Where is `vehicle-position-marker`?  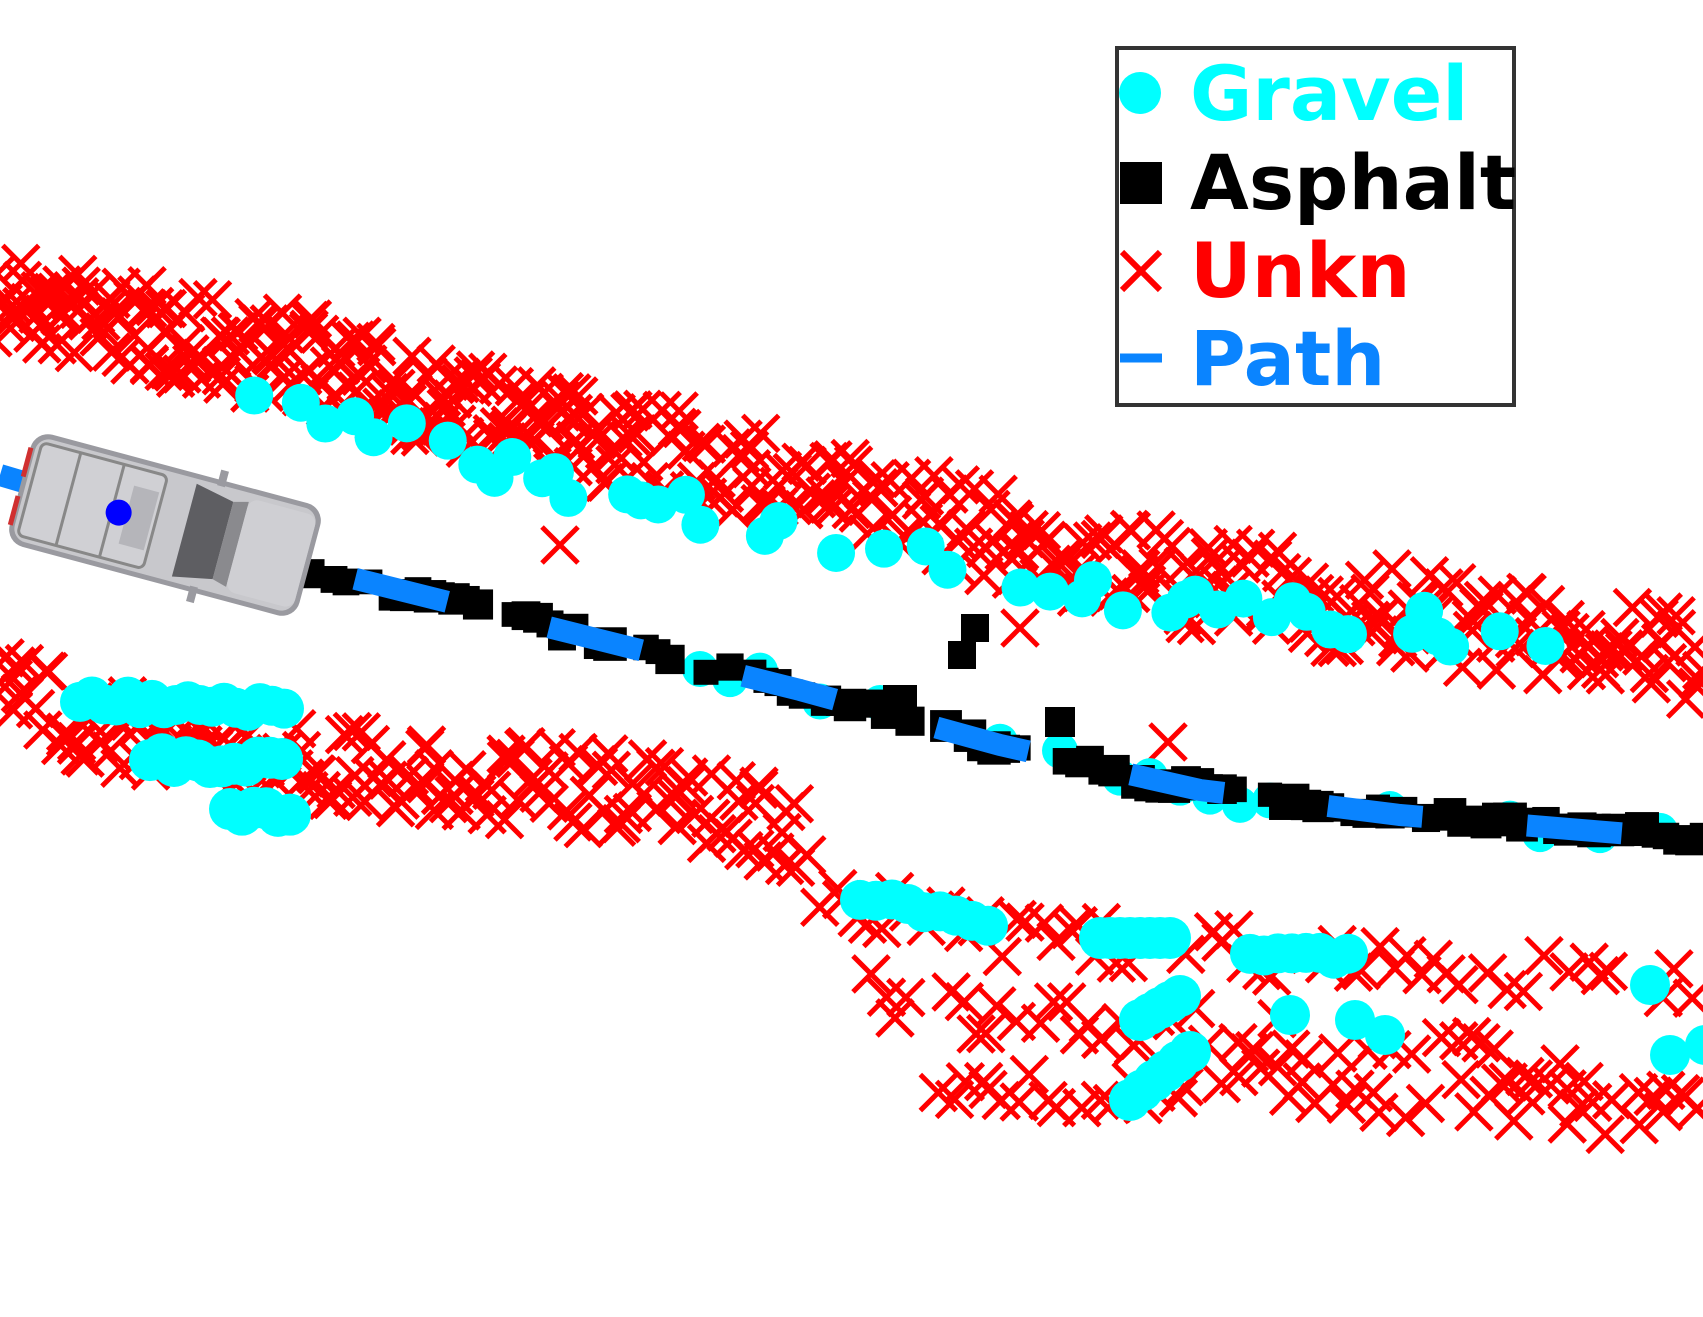
vehicle-position-marker is located at coordinates (118, 512).